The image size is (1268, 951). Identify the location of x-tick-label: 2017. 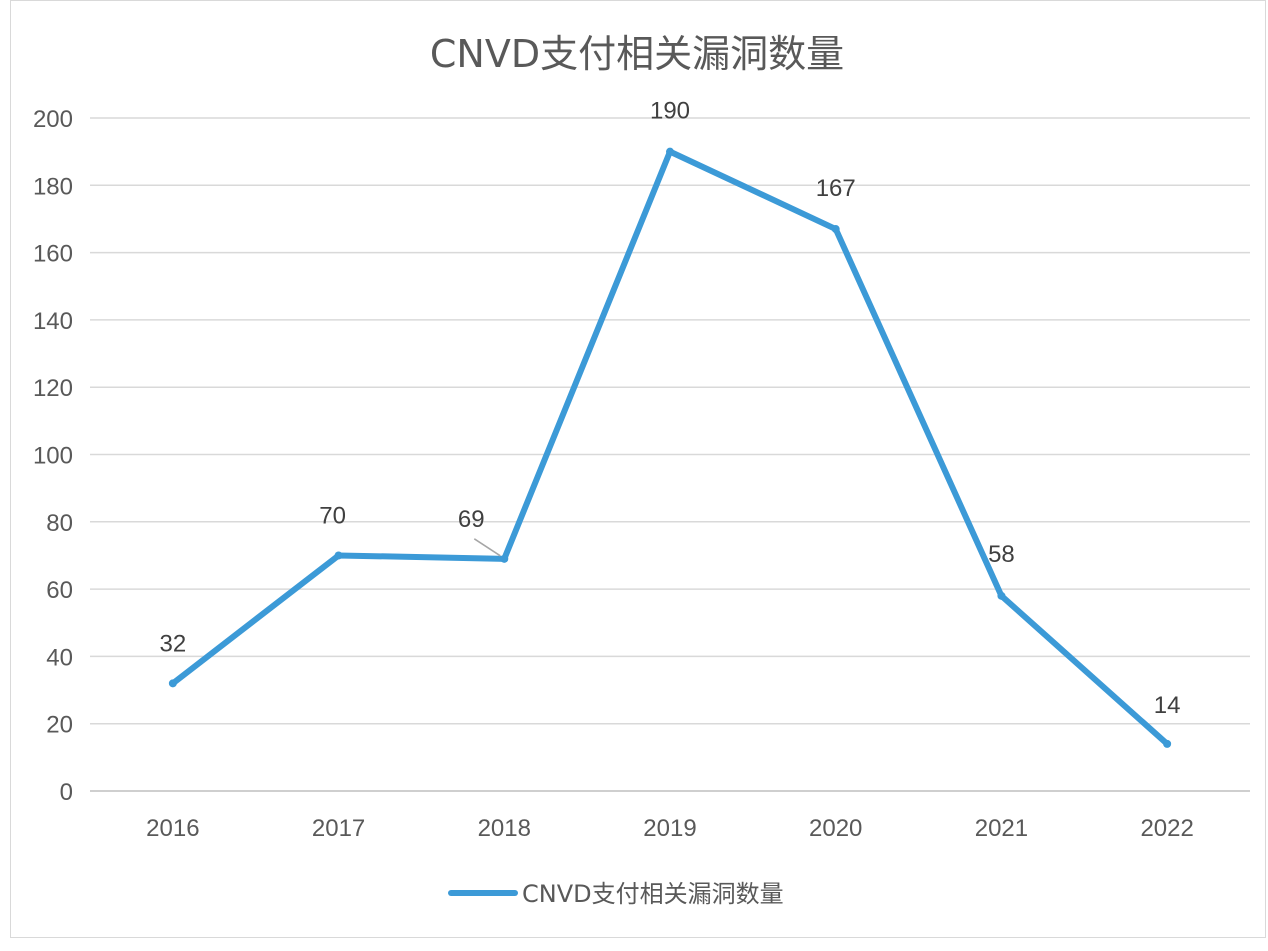
(338, 828).